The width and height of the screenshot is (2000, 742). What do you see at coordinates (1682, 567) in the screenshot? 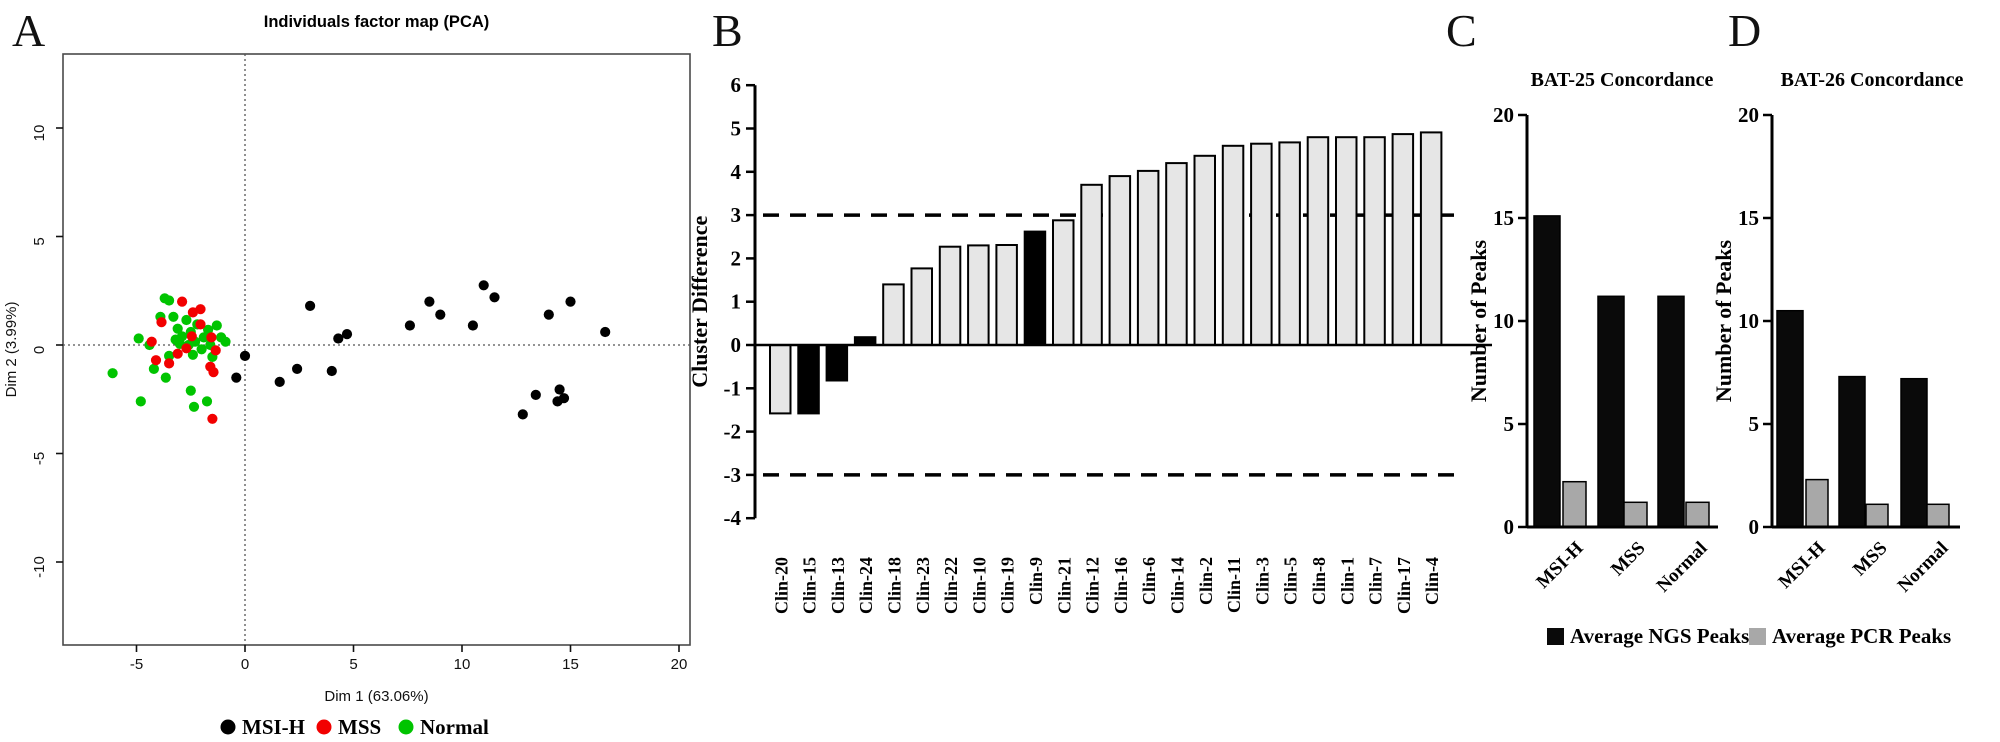
I see `c-category-label: Normal` at bounding box center [1682, 567].